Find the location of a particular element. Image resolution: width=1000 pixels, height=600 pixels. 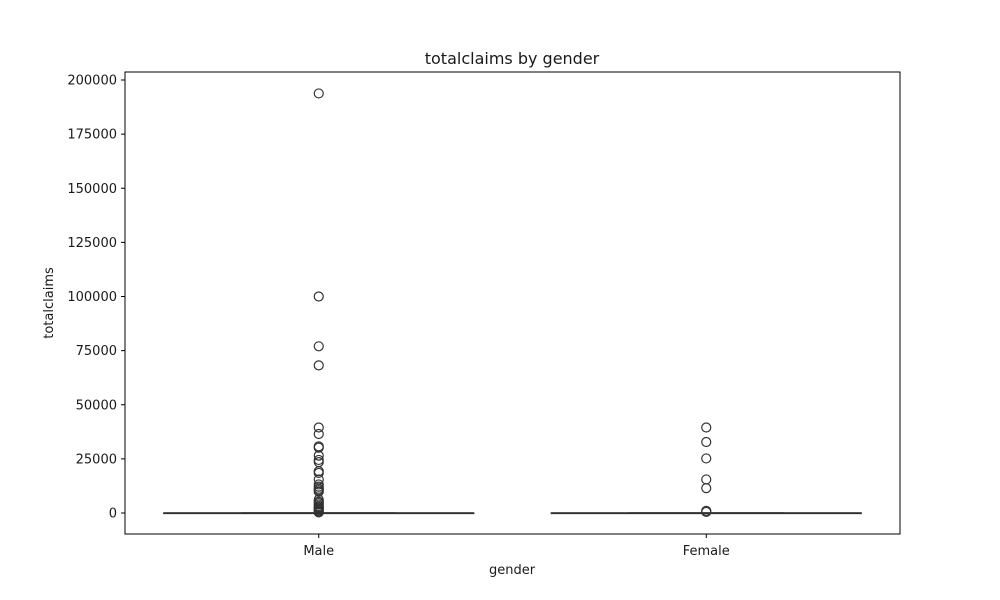

x-axis: Male Female is located at coordinates (516, 546).